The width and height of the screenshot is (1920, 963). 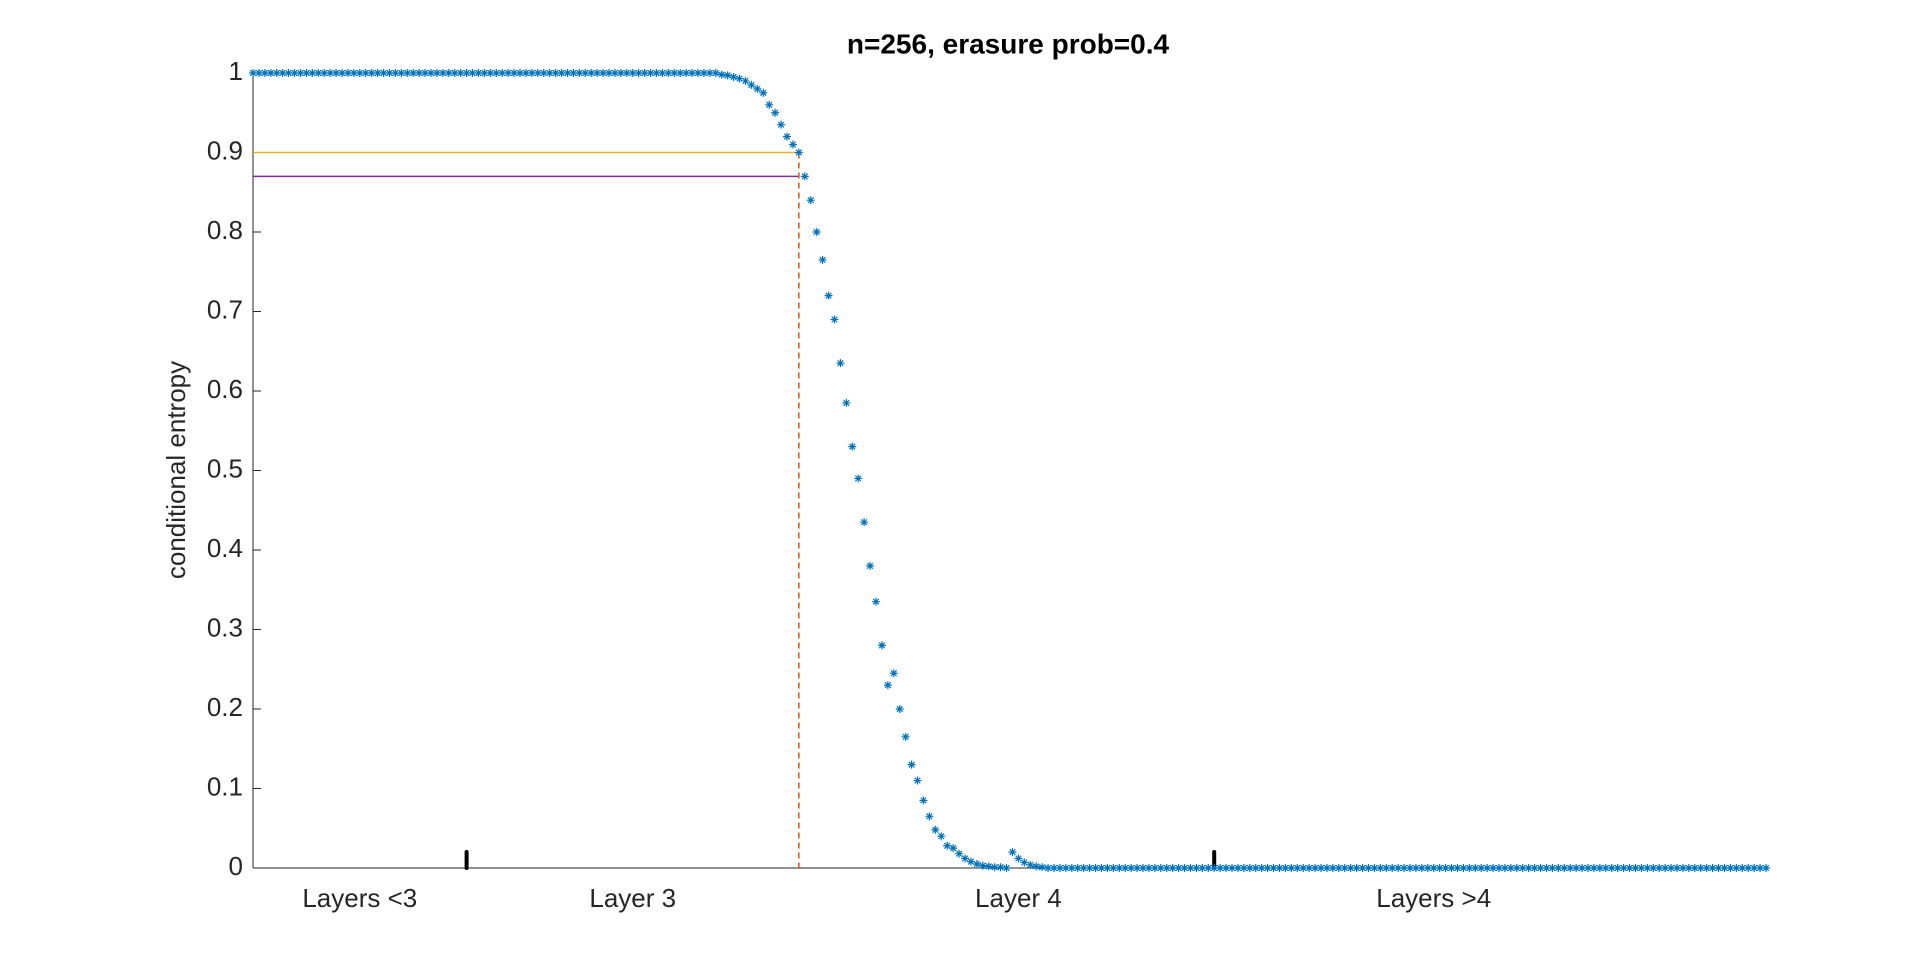 What do you see at coordinates (225, 150) in the screenshot?
I see `y-tick-label: 0.9` at bounding box center [225, 150].